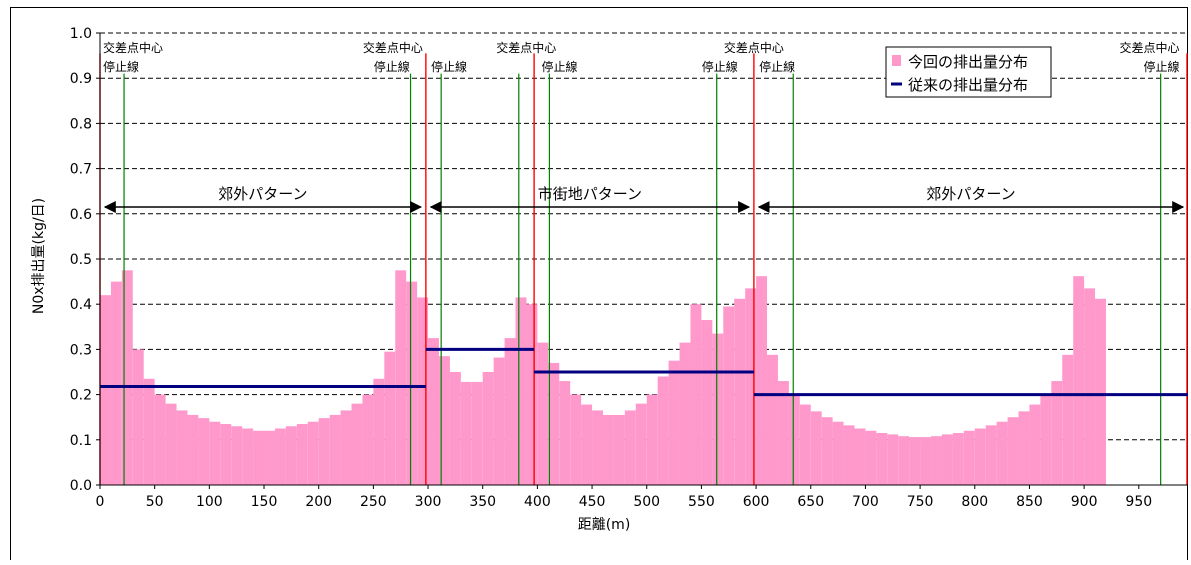 The image size is (1191, 565). What do you see at coordinates (373, 502) in the screenshot?
I see `x-tick-label: 250` at bounding box center [373, 502].